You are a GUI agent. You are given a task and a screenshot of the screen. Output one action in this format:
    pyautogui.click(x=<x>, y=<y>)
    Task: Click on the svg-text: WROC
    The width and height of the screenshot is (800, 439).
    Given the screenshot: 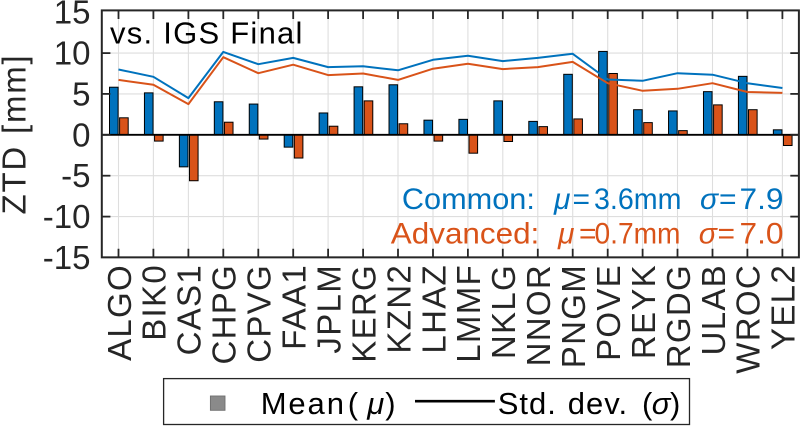 What is the action you would take?
    pyautogui.click(x=748, y=319)
    